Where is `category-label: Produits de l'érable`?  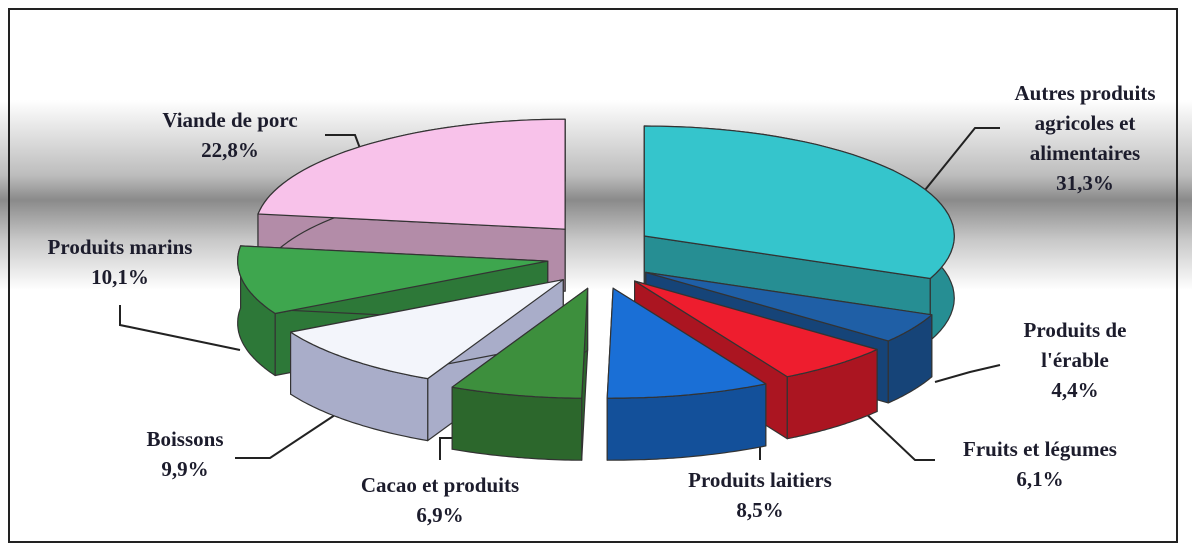
category-label: Produits de l'érable is located at coordinates (1075, 345).